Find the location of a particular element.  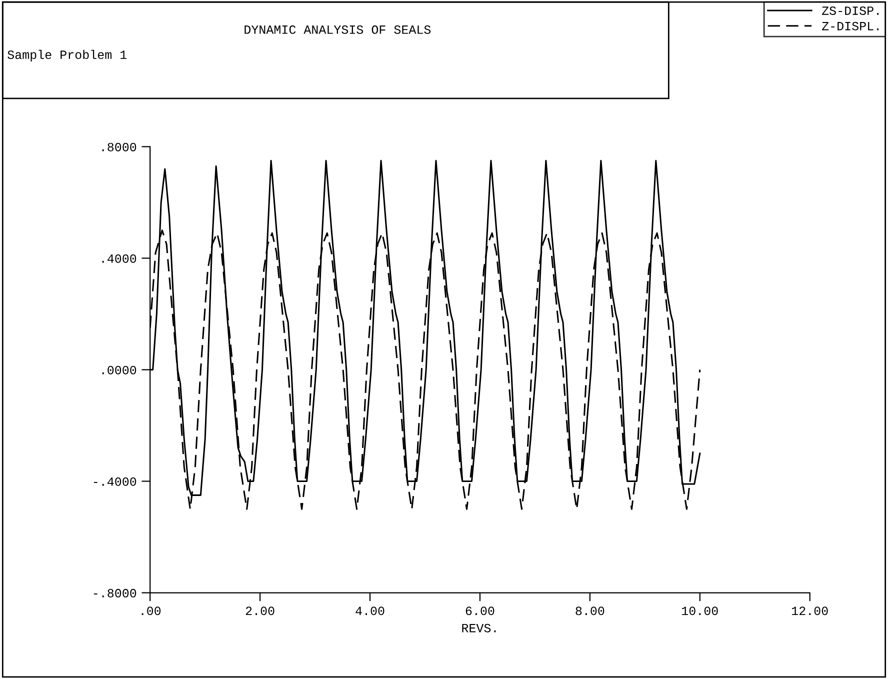

x-tick-label: 12.00 is located at coordinates (810, 611).